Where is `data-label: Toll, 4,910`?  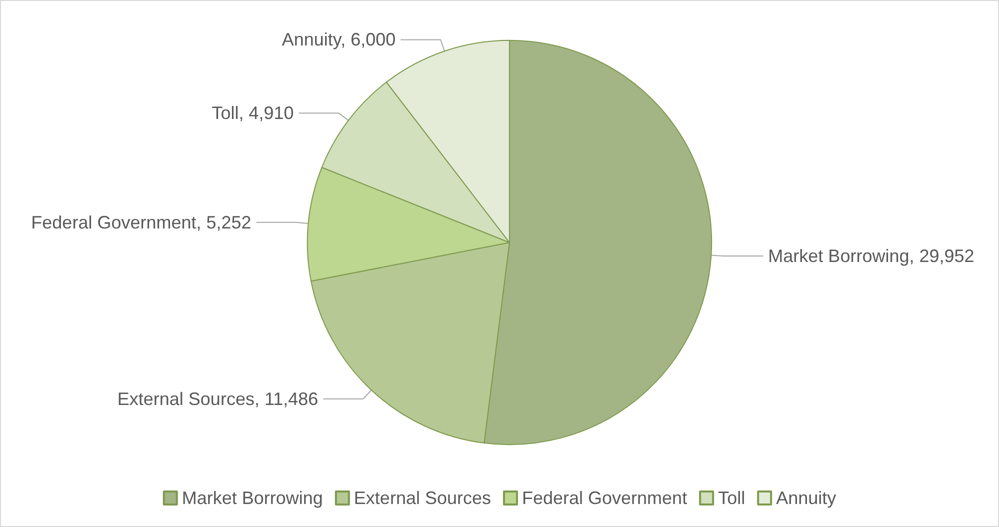
data-label: Toll, 4,910 is located at coordinates (253, 113).